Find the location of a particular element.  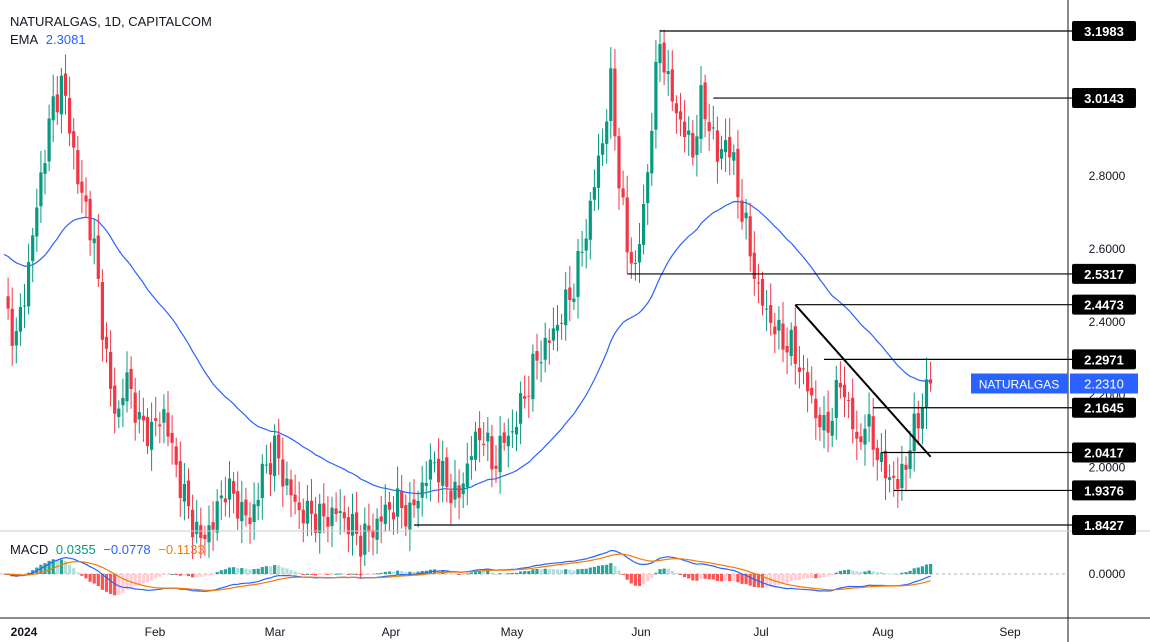

x-tick-label: Jul is located at coordinates (760, 632).